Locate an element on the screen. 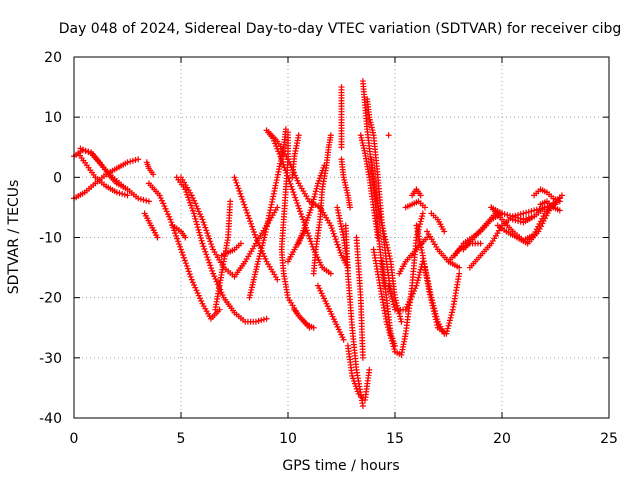 This screenshot has height=480, width=640. y-tick-label: -40 is located at coordinates (50, 419).